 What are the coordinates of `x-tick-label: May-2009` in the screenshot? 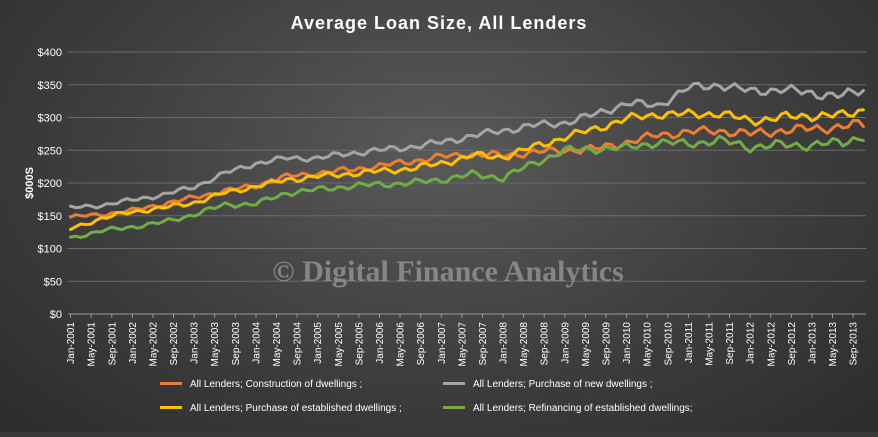 It's located at (586, 344).